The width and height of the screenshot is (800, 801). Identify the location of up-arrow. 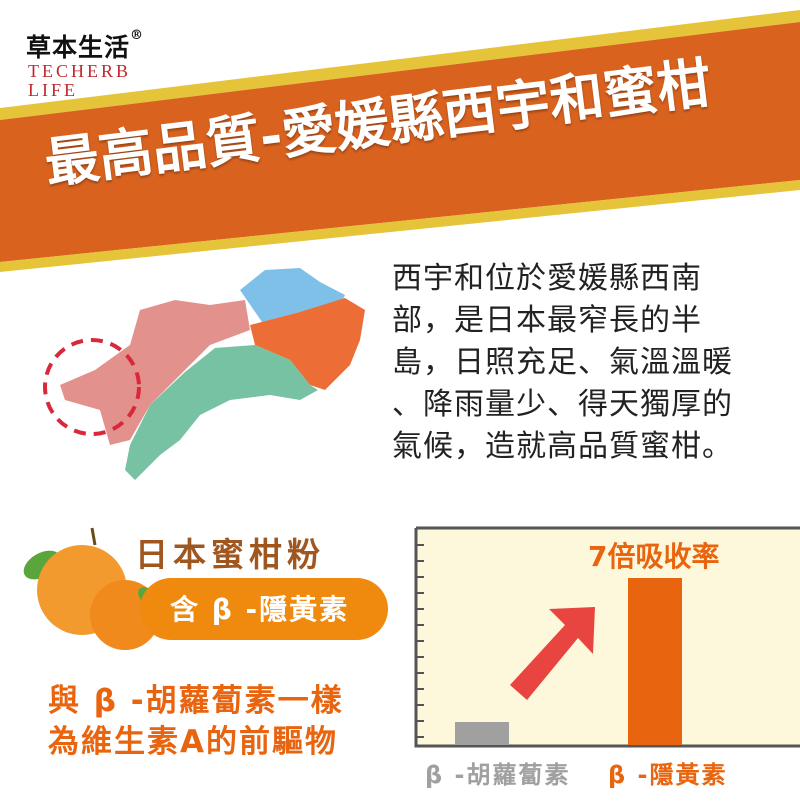
(552, 653).